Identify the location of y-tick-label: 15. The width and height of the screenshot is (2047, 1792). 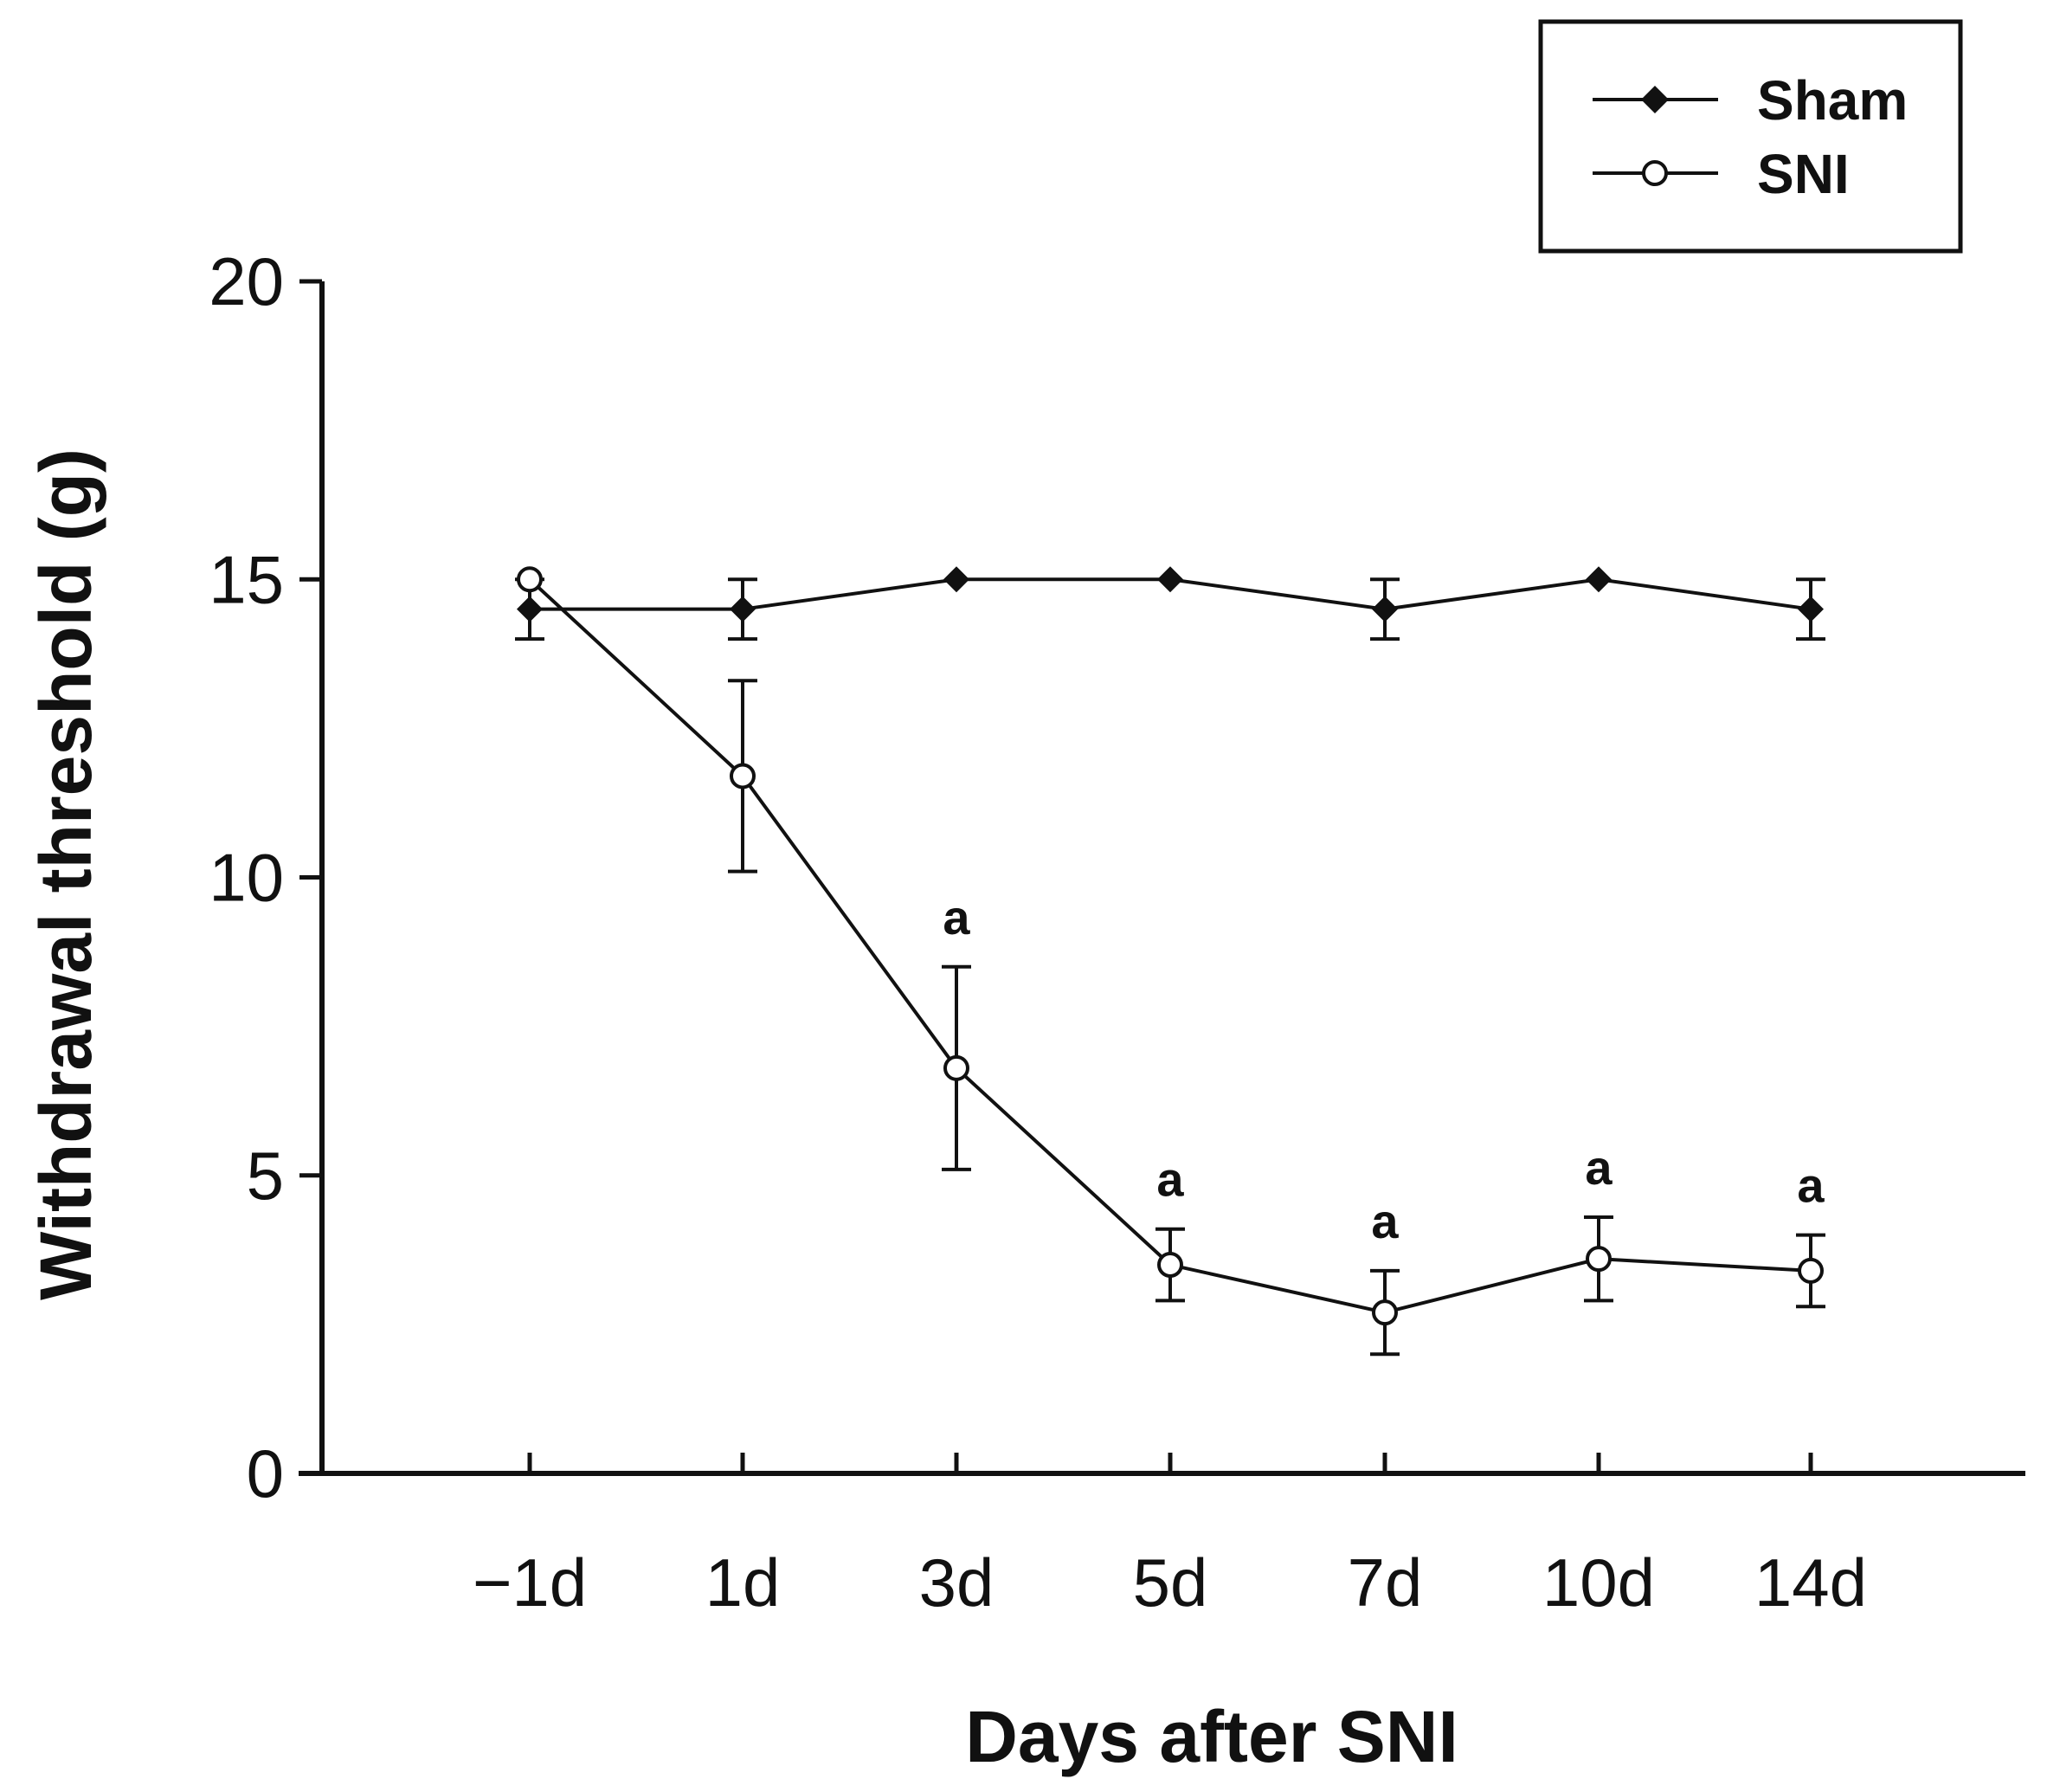
(247, 579).